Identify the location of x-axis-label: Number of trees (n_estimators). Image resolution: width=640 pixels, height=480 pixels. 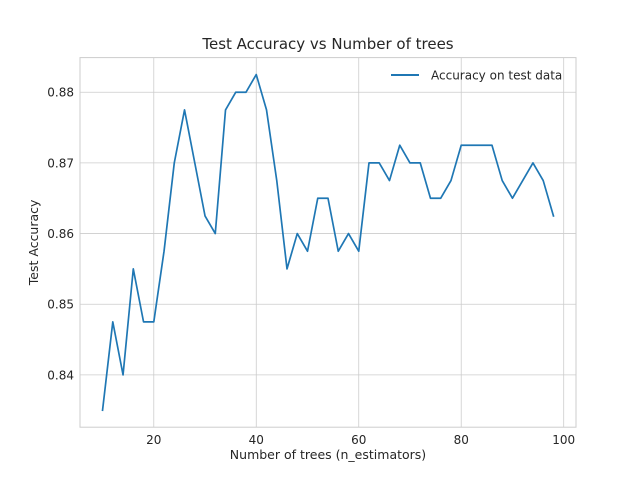
(328, 454).